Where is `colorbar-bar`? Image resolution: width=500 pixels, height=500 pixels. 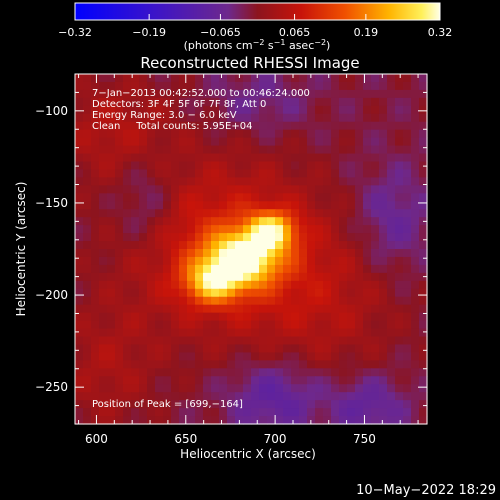
colorbar-bar is located at coordinates (257, 11).